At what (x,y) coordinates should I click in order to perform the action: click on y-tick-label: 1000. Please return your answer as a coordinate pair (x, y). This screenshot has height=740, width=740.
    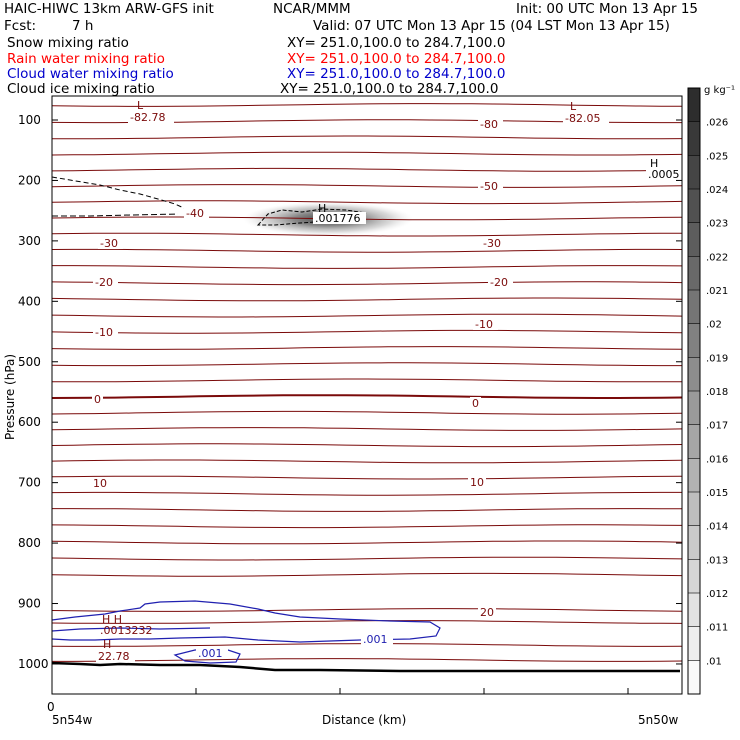
    Looking at the image, I should click on (33, 664).